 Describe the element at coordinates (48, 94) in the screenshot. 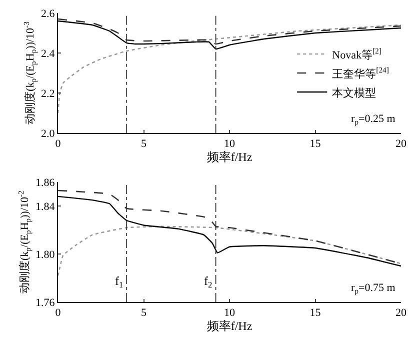

I see `y-tick-label: 2.2` at that location.